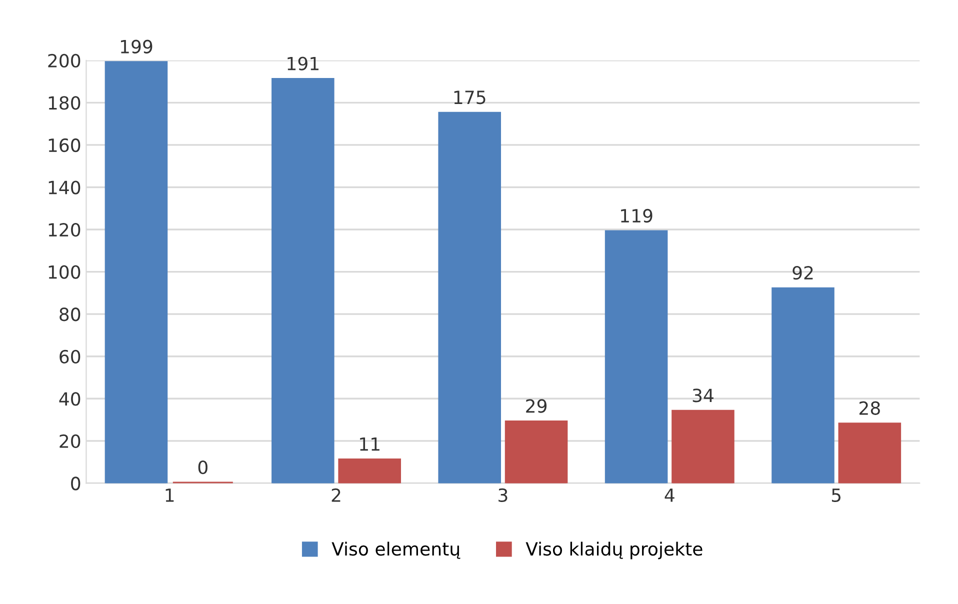 The width and height of the screenshot is (958, 604). What do you see at coordinates (203, 467) in the screenshot?
I see `data-label: 0` at bounding box center [203, 467].